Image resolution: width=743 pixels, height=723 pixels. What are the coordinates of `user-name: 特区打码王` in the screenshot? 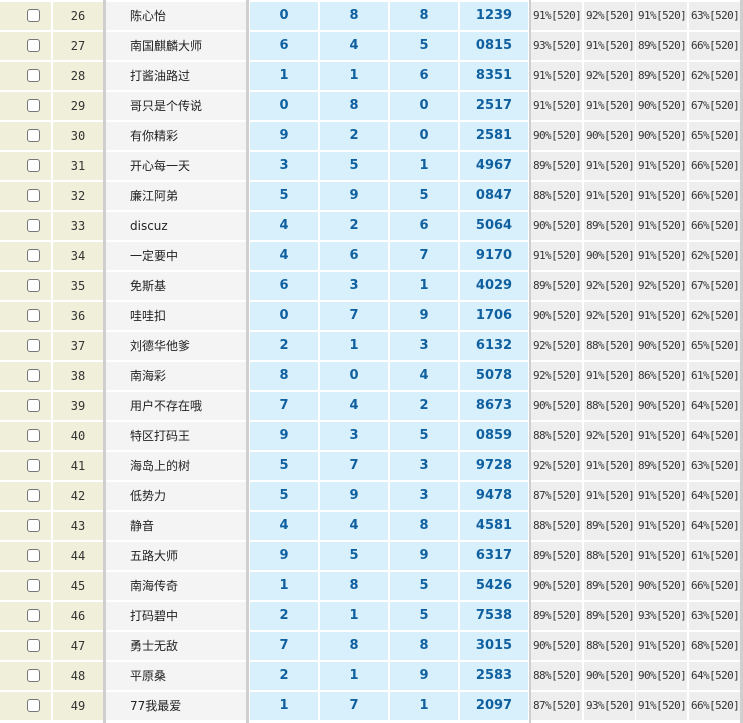 It's located at (176, 436).